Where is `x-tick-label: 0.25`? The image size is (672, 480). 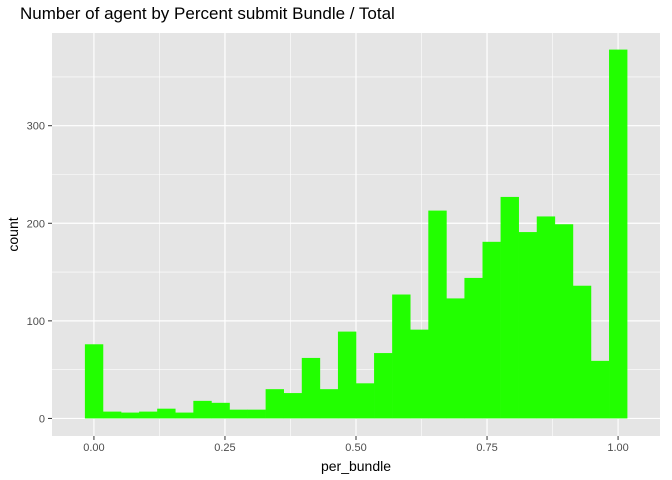
x-tick-label: 0.25 is located at coordinates (224, 448).